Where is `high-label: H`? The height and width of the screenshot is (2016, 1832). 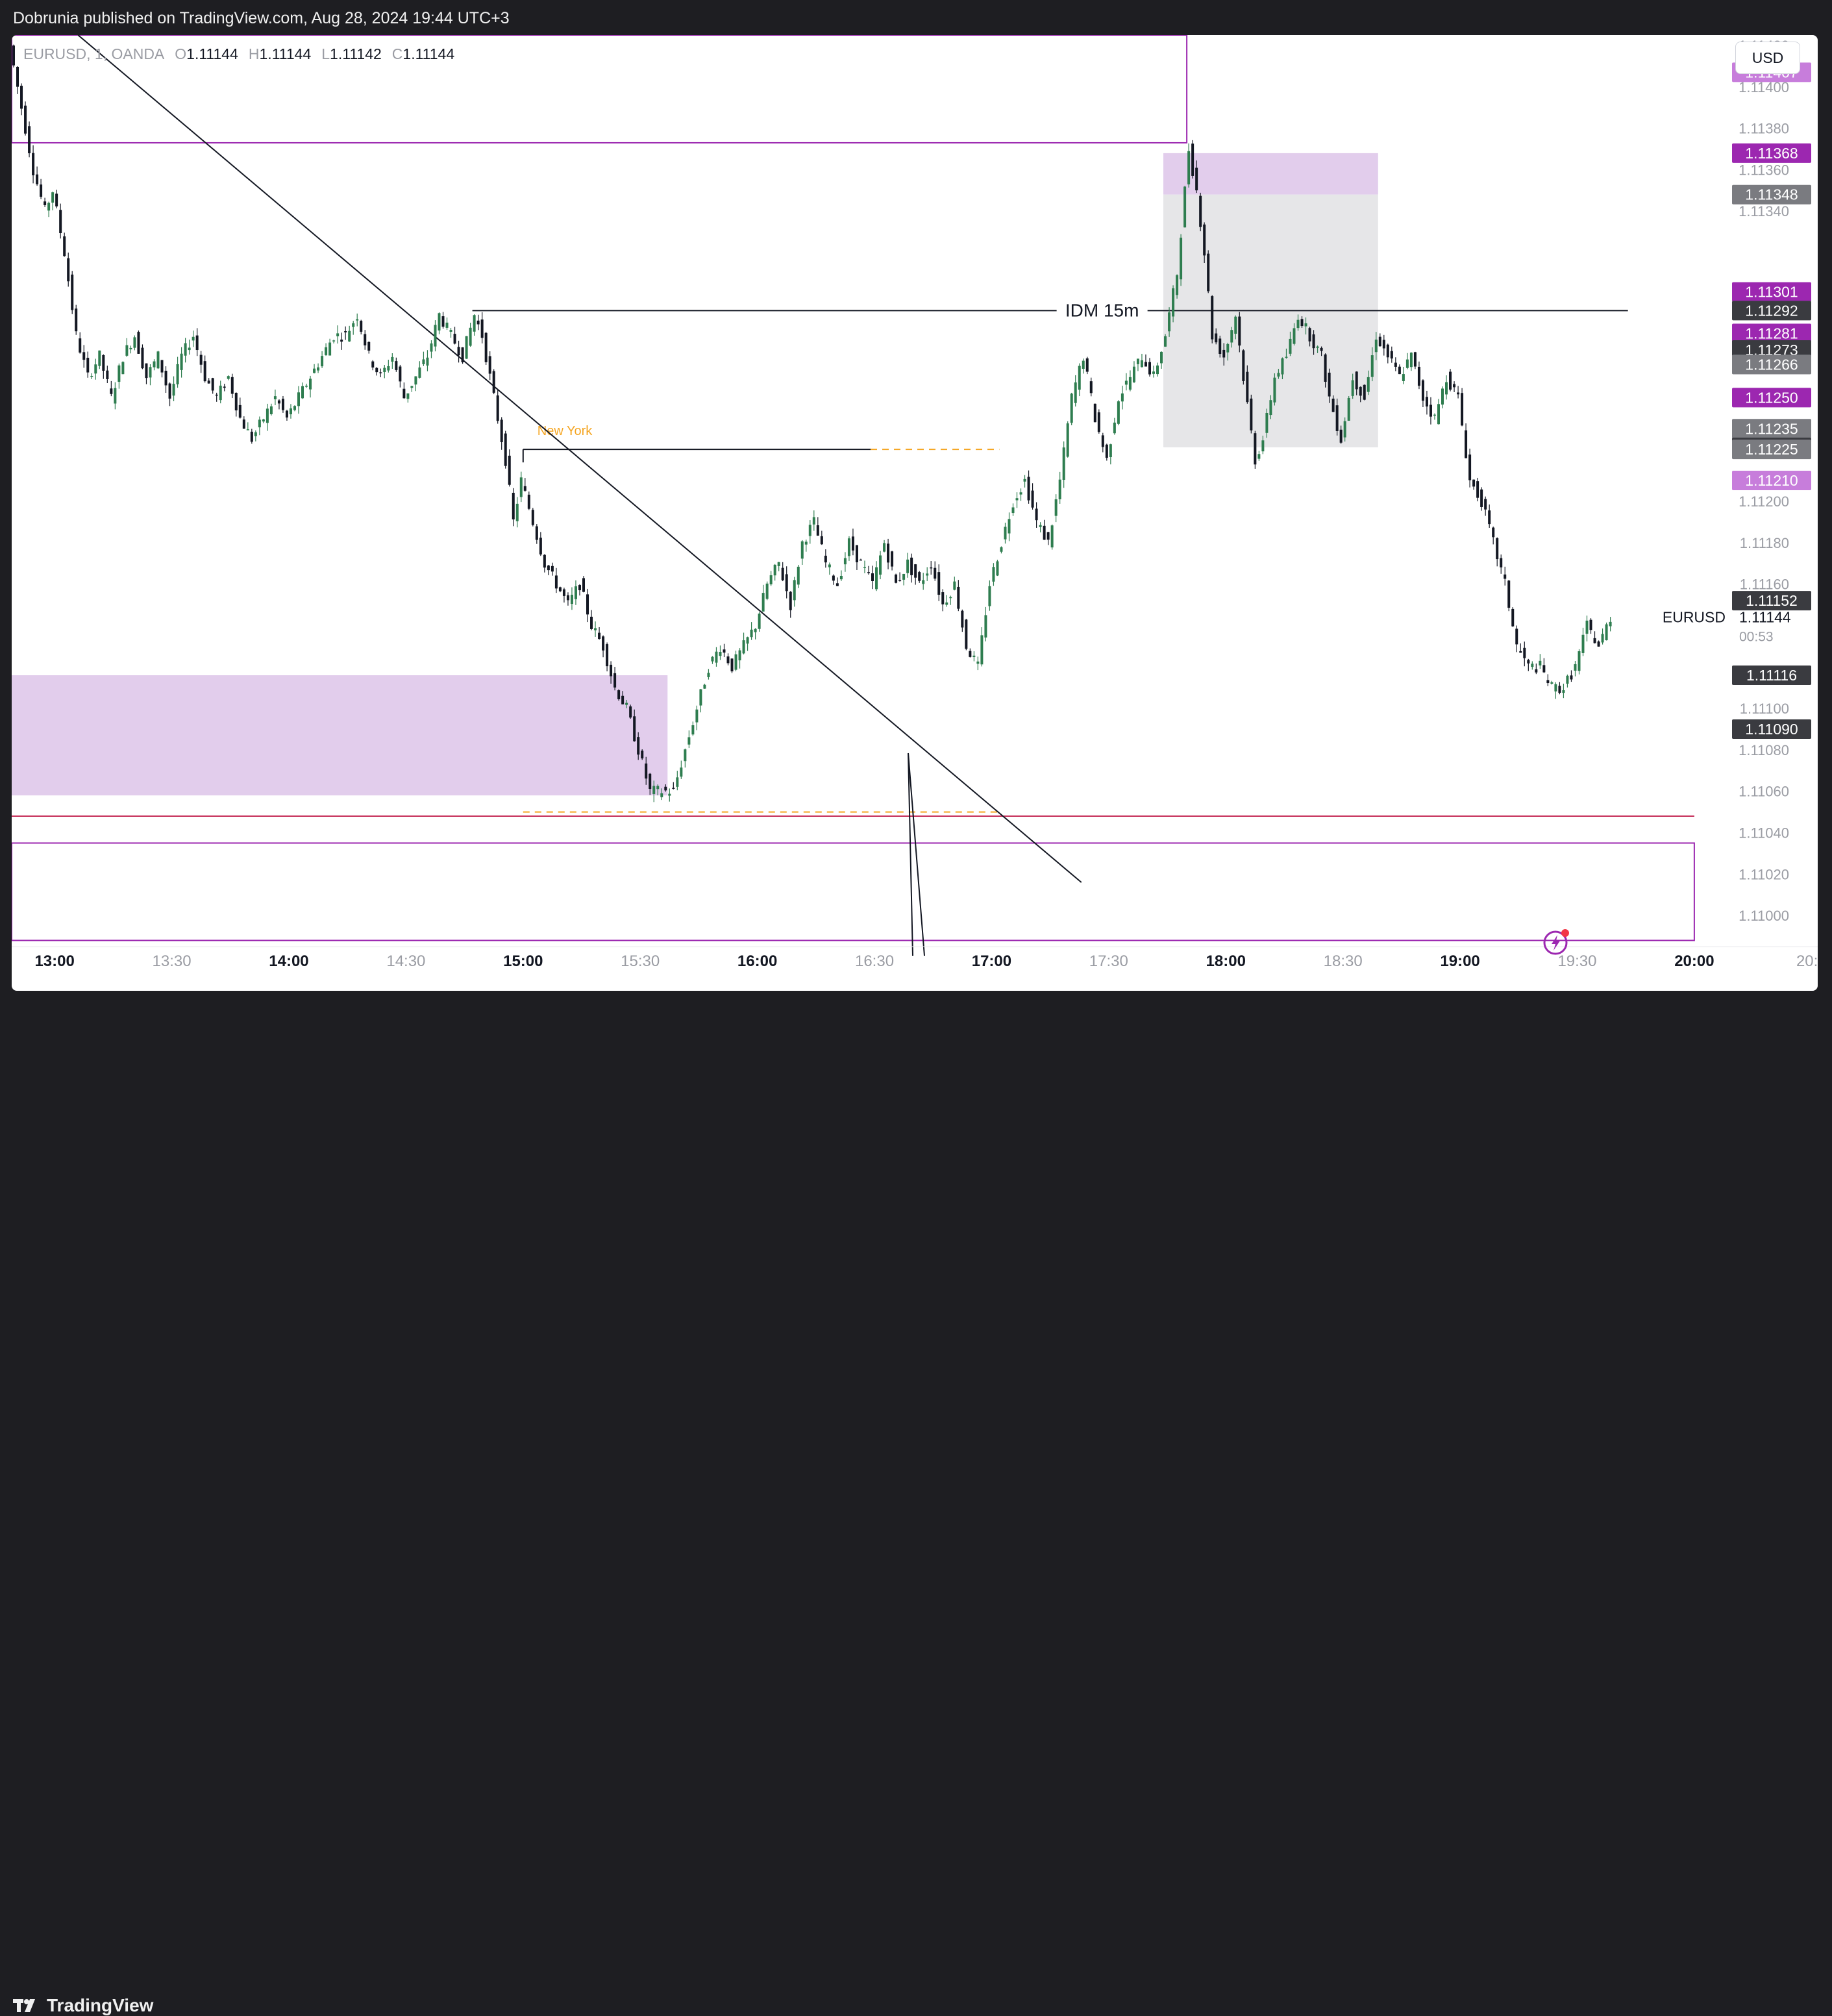
high-label: H is located at coordinates (254, 53).